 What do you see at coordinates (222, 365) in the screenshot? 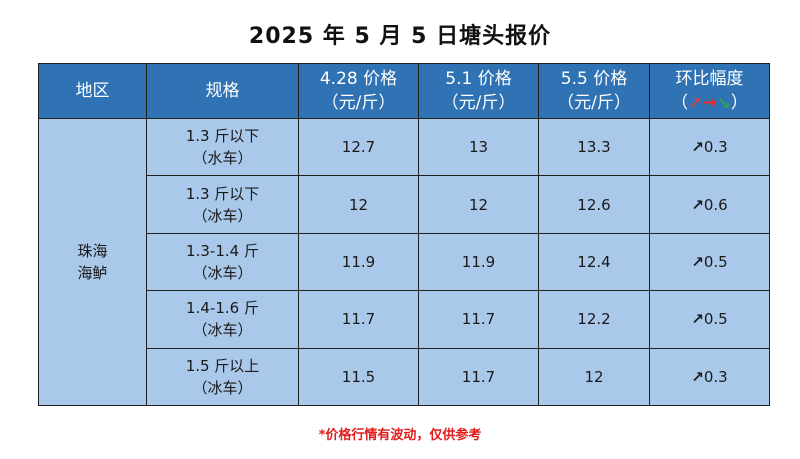
I see `spec-size: 1.5 斤以上` at bounding box center [222, 365].